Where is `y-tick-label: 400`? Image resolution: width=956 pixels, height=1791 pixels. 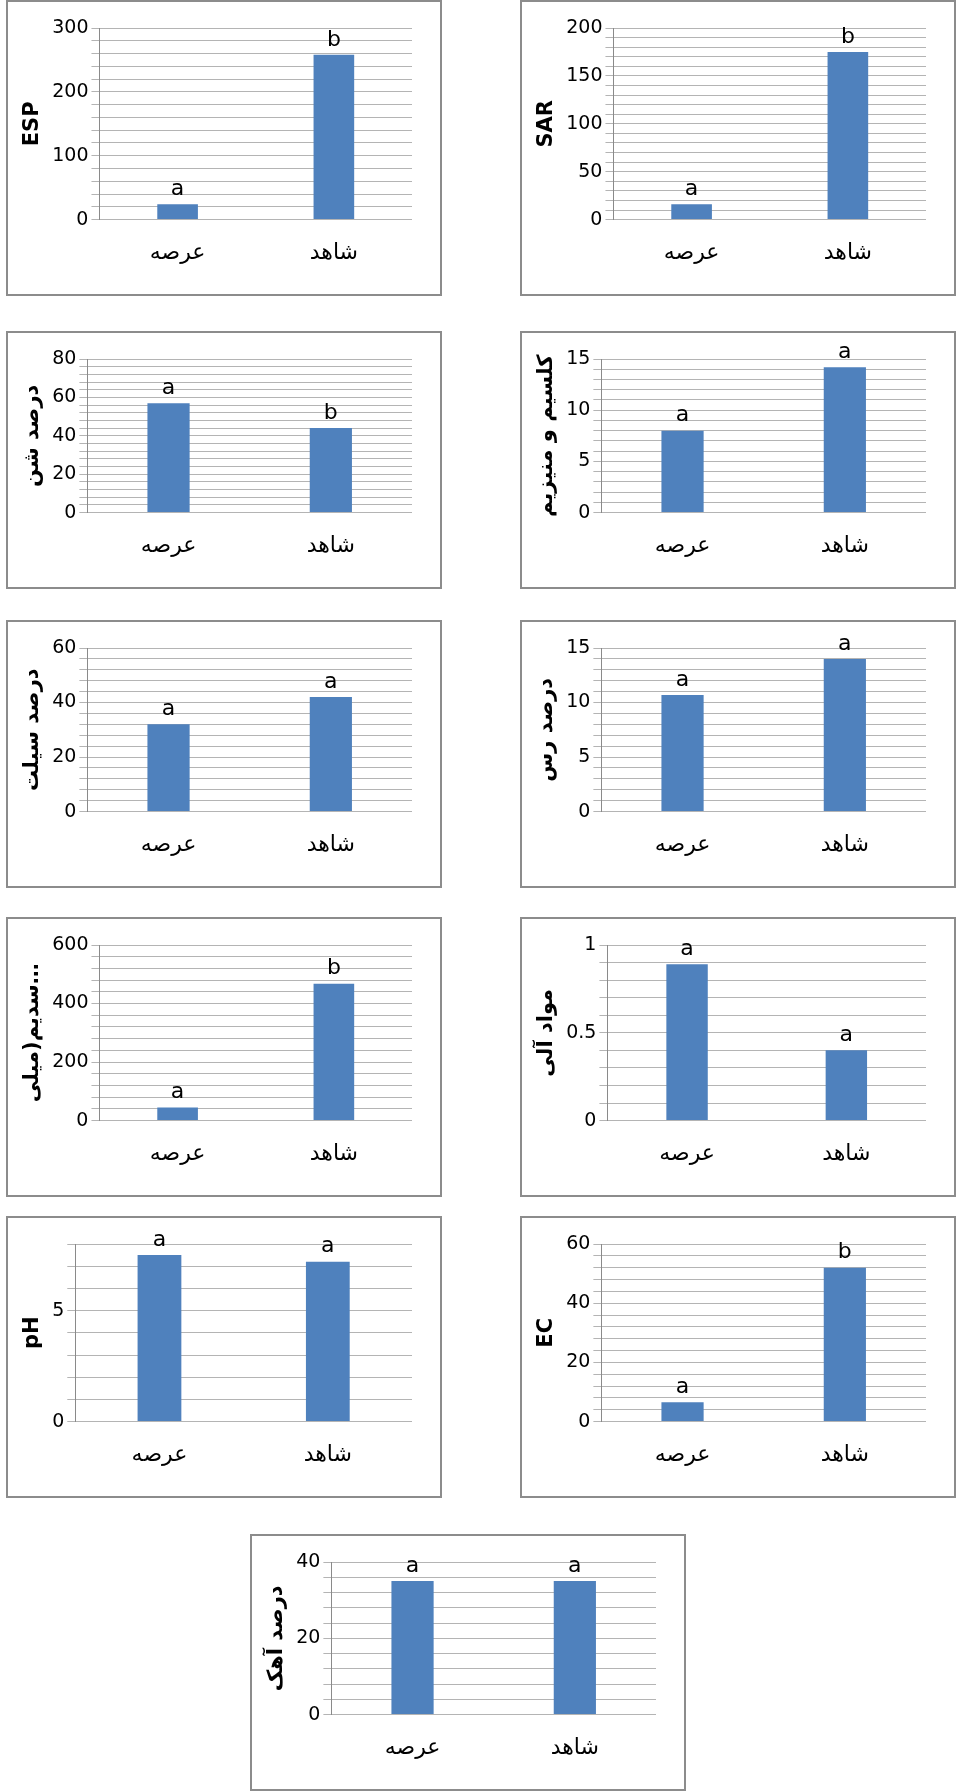
y-tick-label: 400 is located at coordinates (70, 1001).